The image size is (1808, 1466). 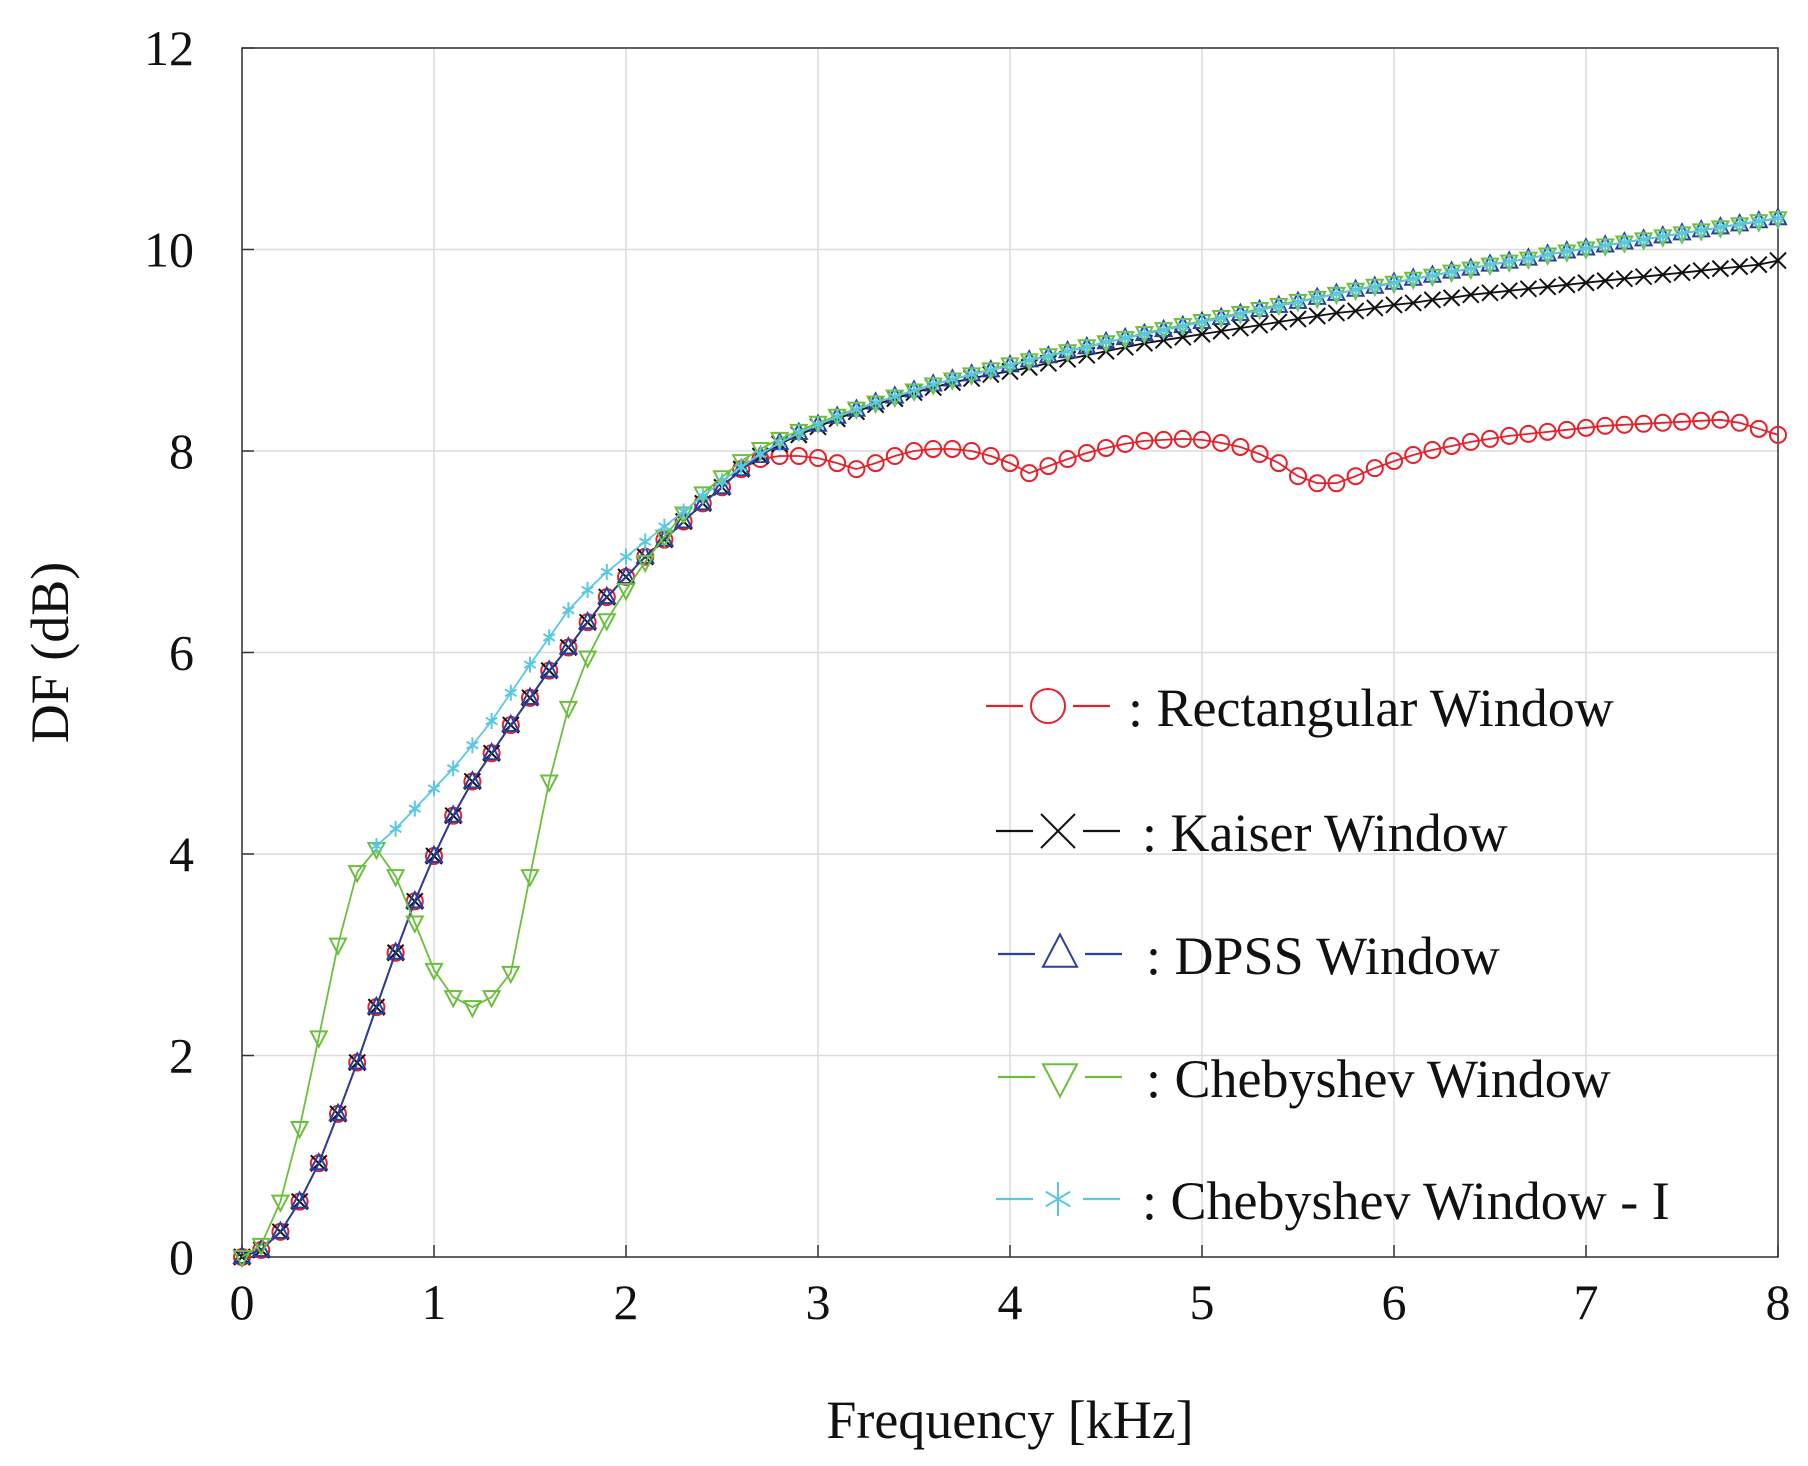 What do you see at coordinates (1378, 1079) in the screenshot?
I see `legend-label: : Chebyshev Window` at bounding box center [1378, 1079].